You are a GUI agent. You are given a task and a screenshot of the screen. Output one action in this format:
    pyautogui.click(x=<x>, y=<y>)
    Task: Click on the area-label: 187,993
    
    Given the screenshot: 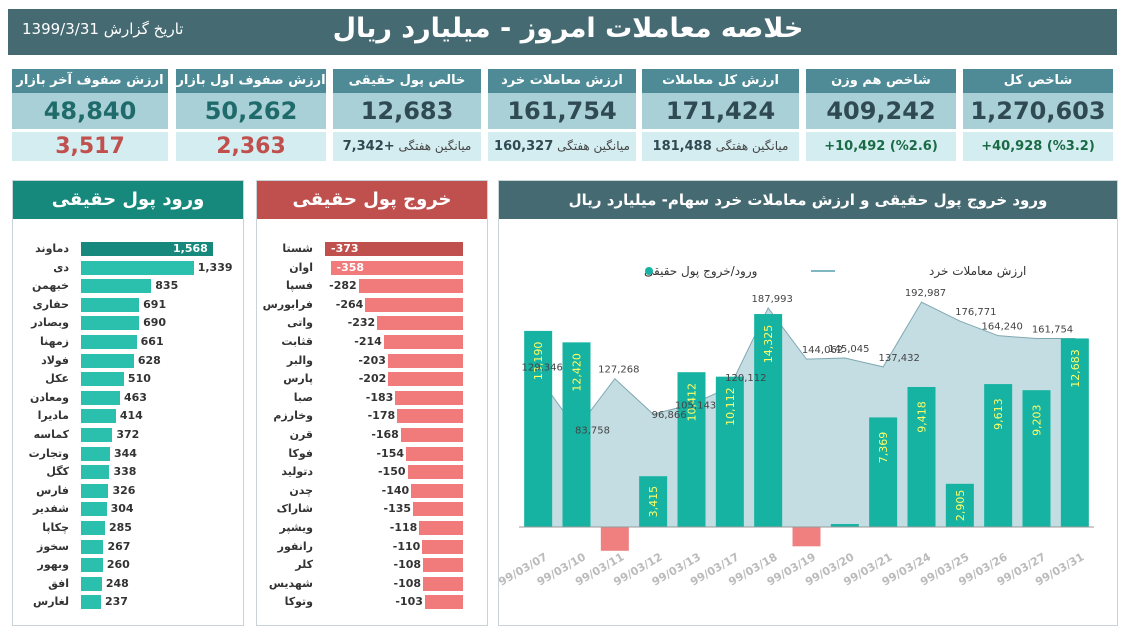 What is the action you would take?
    pyautogui.click(x=771, y=299)
    